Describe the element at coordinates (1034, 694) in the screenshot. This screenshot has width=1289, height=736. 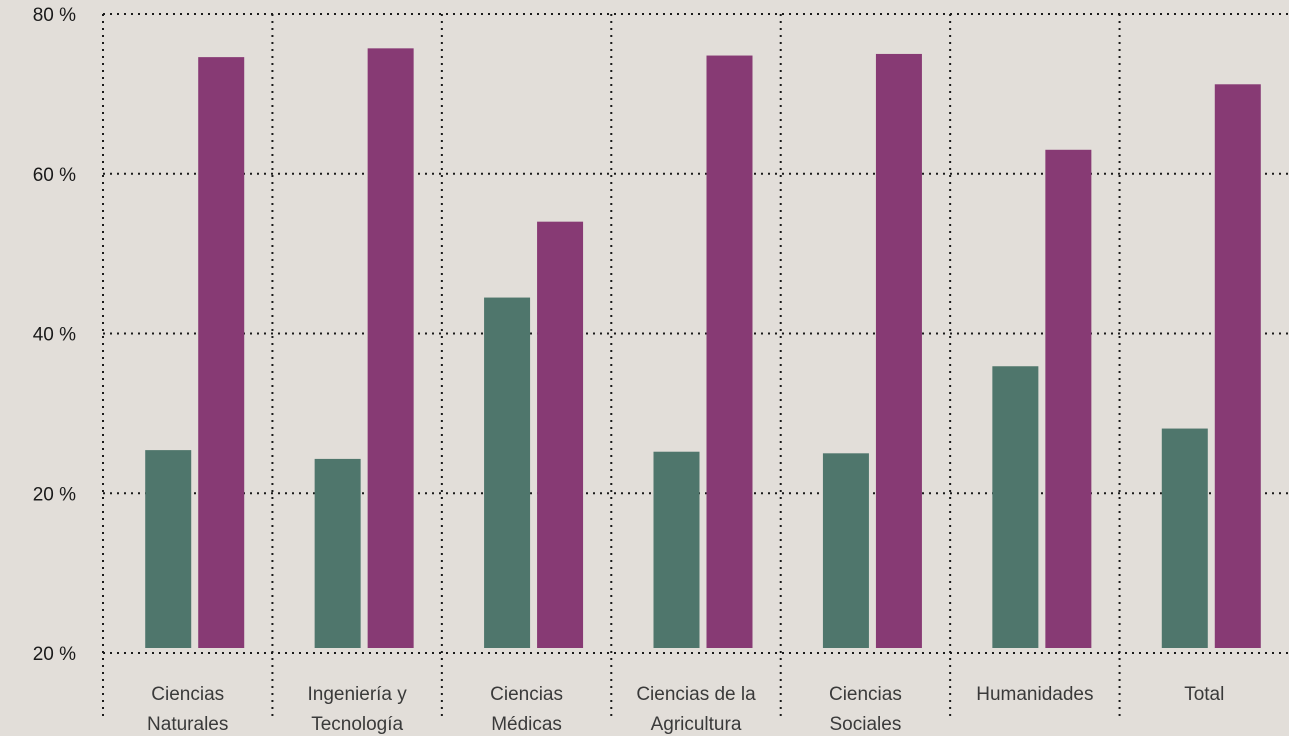
I see `x-tick-label: Humanidades` at that location.